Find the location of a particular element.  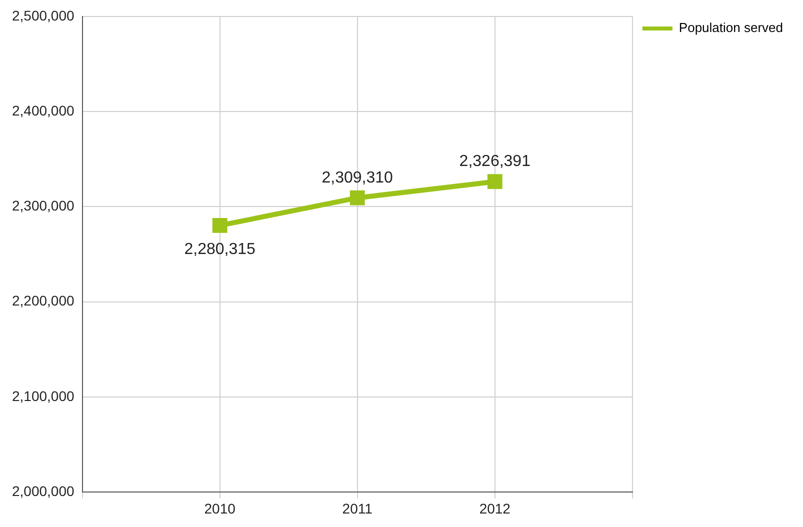

y-tick-label: 2,100,000 is located at coordinates (43, 396).